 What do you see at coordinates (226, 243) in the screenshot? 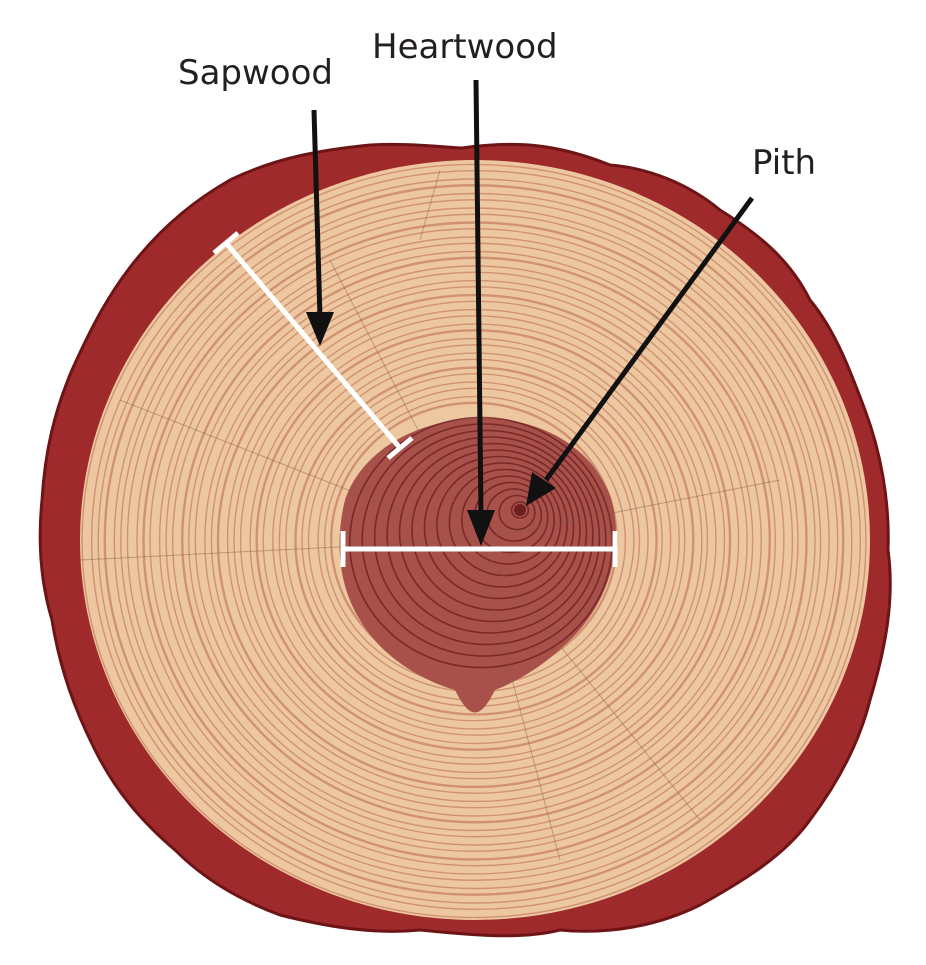
I see `sapwood-width-cap-outer` at bounding box center [226, 243].